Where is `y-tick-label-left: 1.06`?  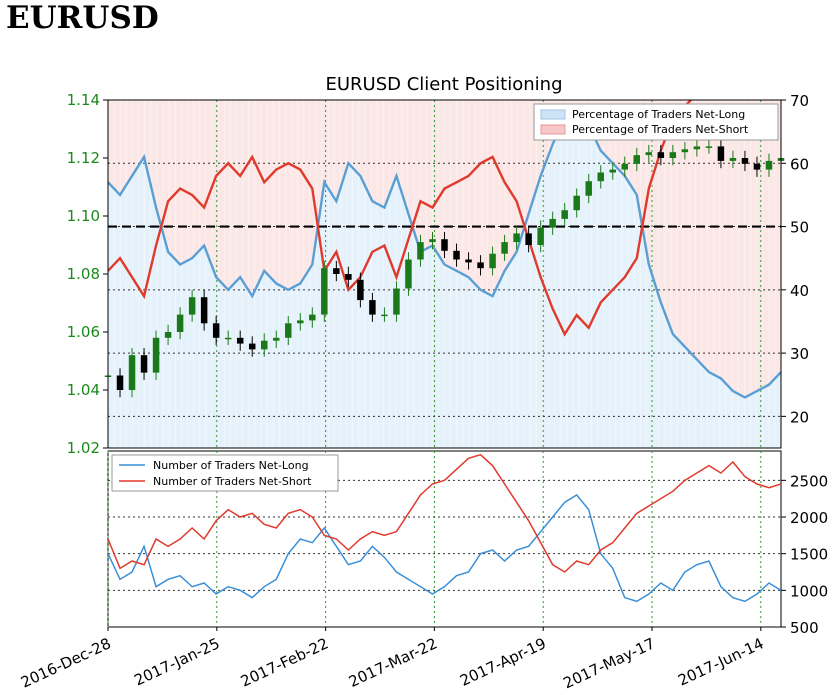 y-tick-label-left: 1.06 is located at coordinates (83, 332).